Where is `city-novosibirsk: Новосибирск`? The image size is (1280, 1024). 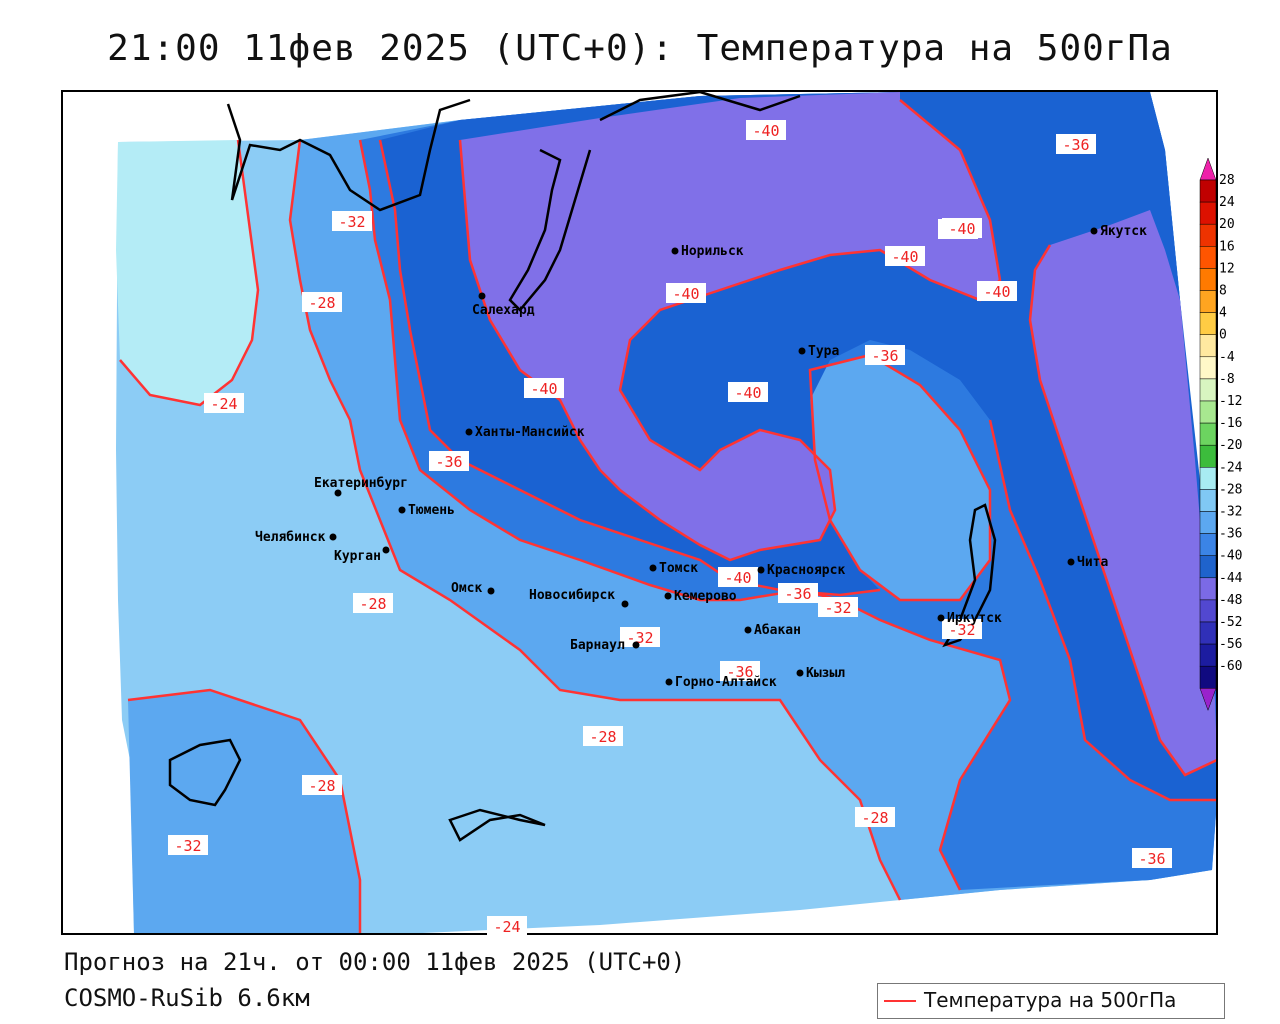
city-novosibirsk: Новосибирск is located at coordinates (579, 598).